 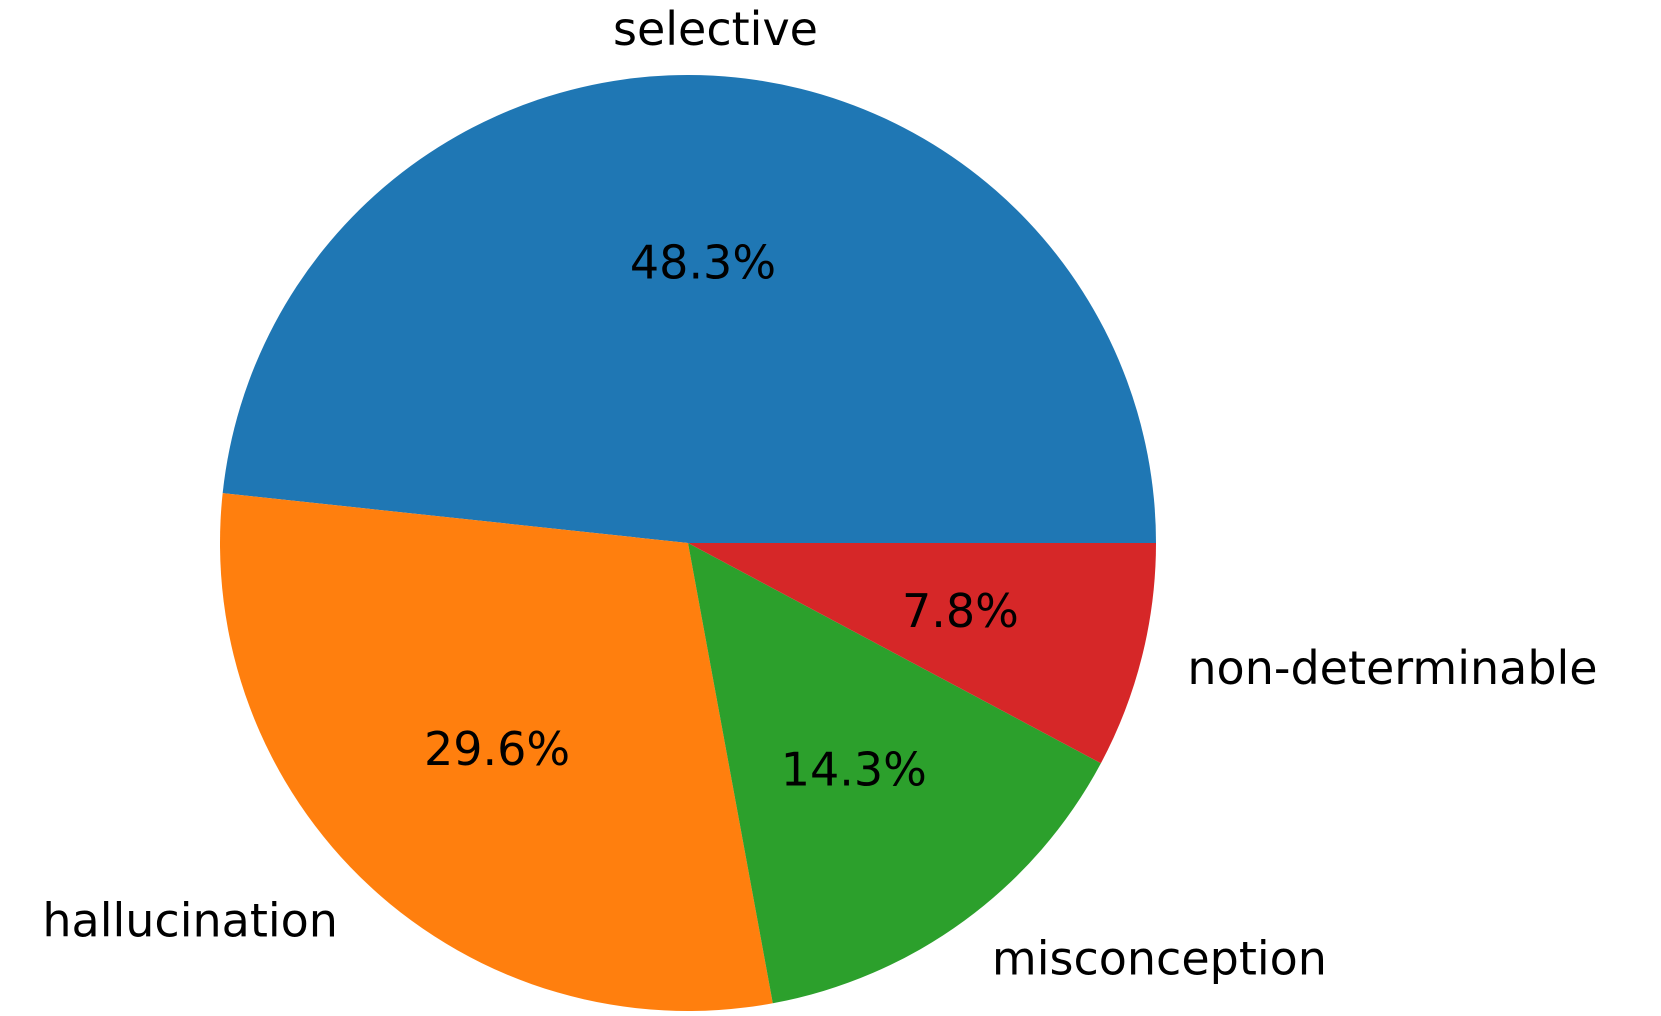 What do you see at coordinates (703, 263) in the screenshot?
I see `pie-pct-label-selective: 48.3%` at bounding box center [703, 263].